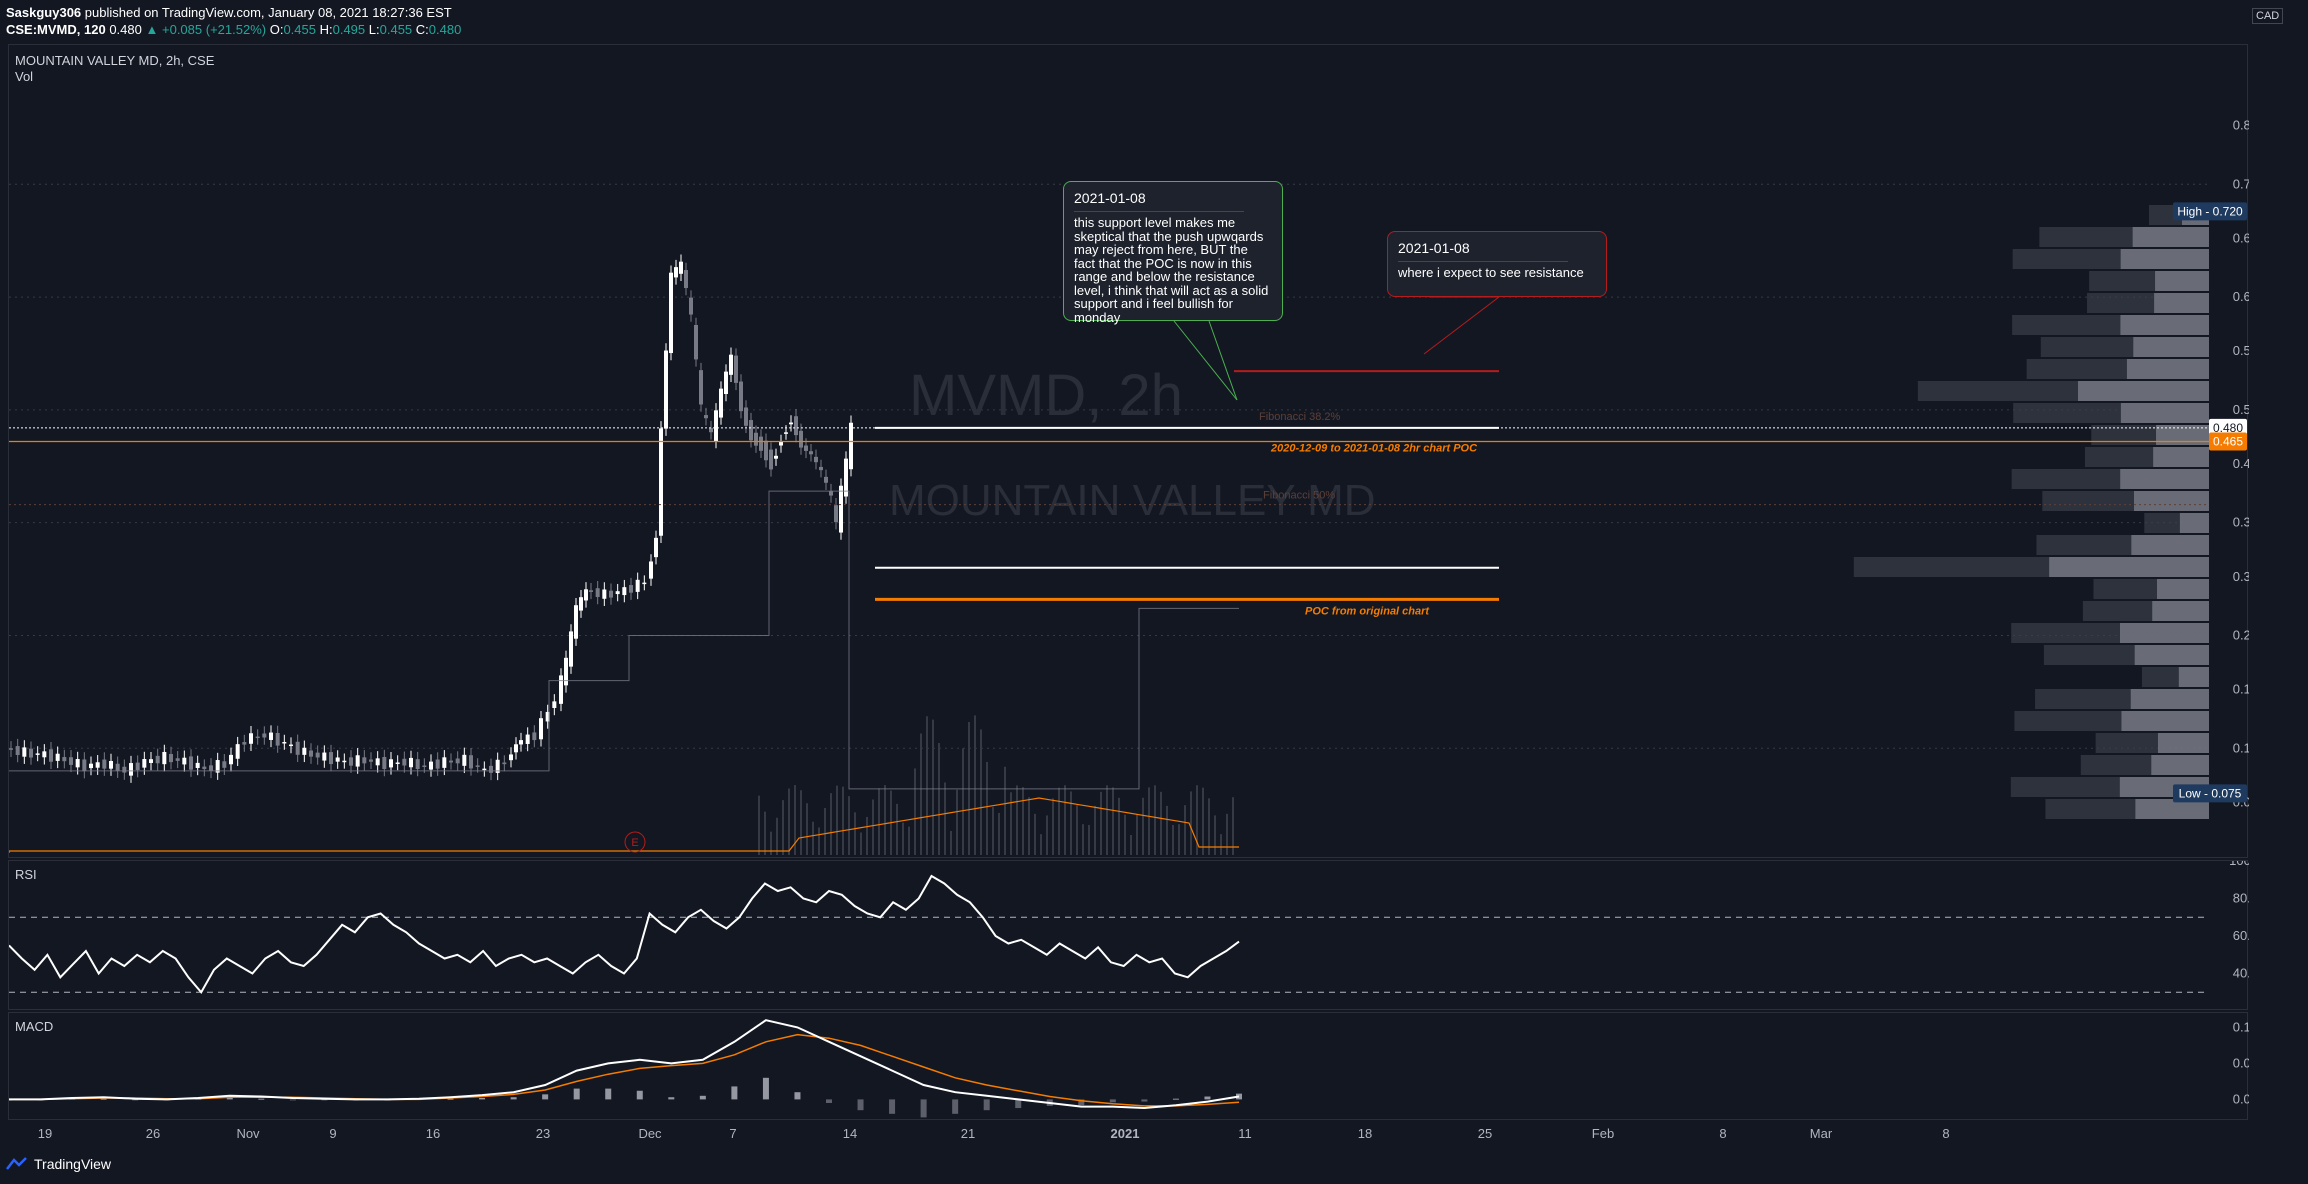  What do you see at coordinates (1046, 395) in the screenshot?
I see `watermark-symbol: MVMD, 2h` at bounding box center [1046, 395].